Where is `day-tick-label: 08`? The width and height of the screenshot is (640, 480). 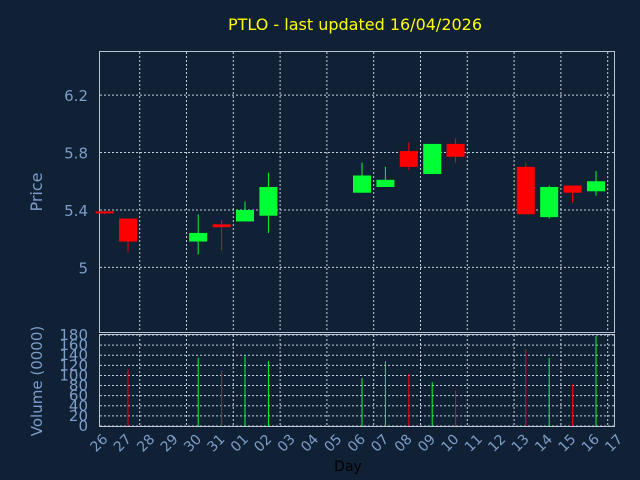
day-tick-label: 08 is located at coordinates (404, 444).